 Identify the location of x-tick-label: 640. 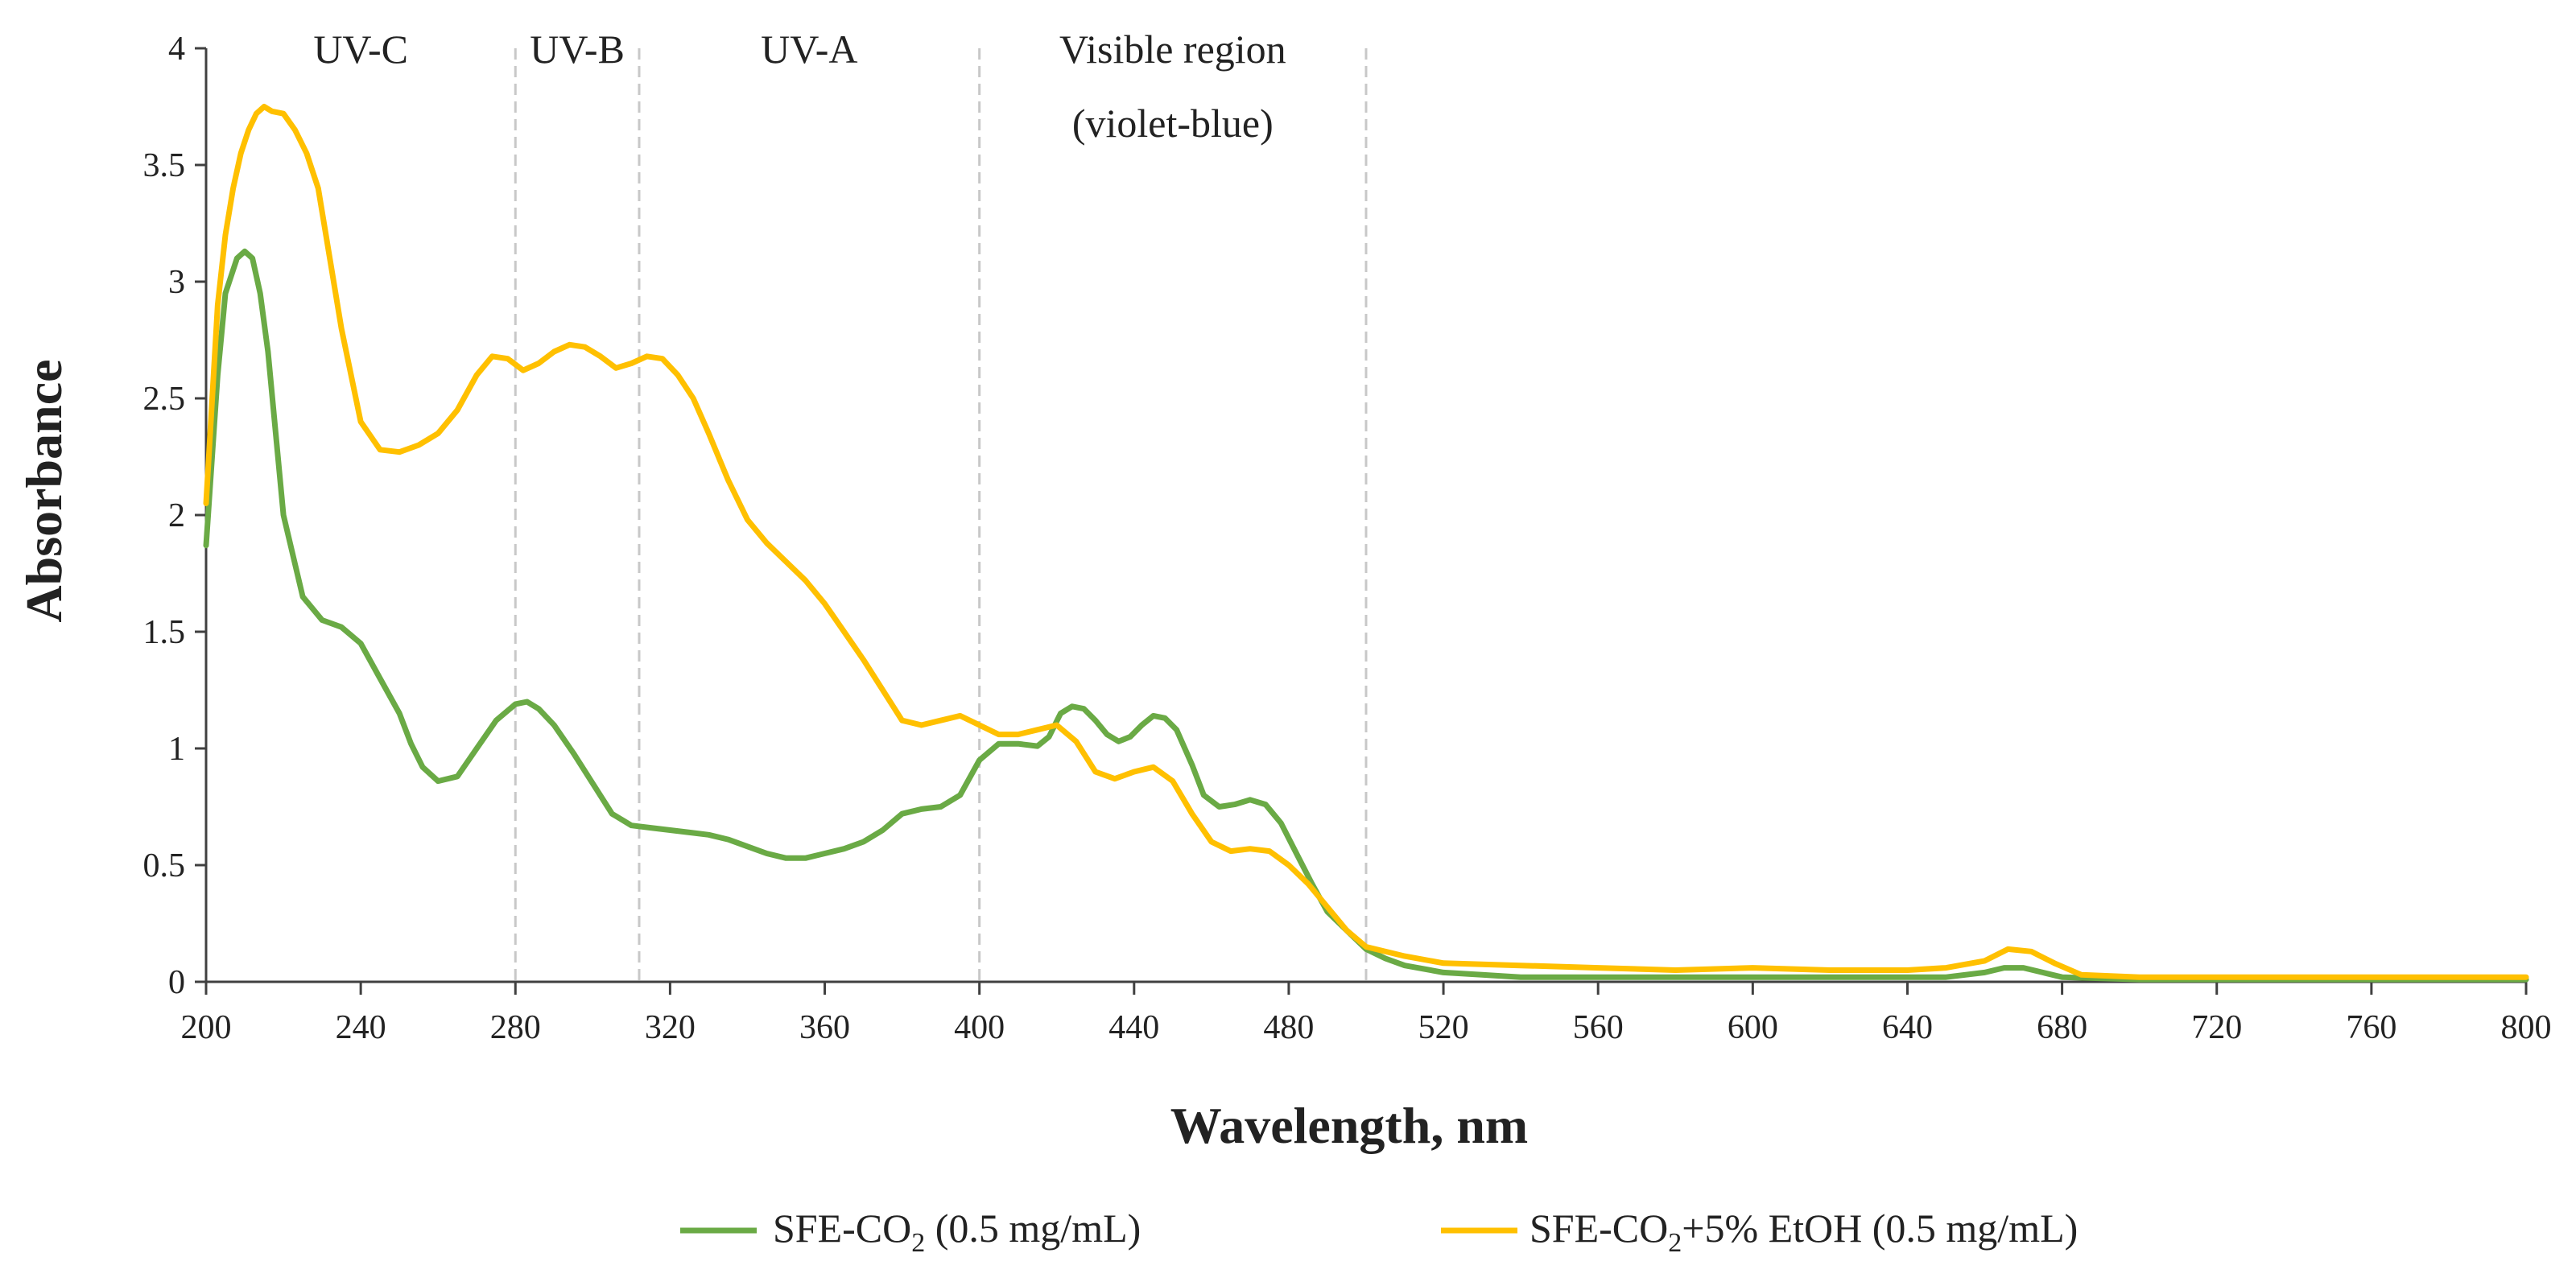
(1907, 1027).